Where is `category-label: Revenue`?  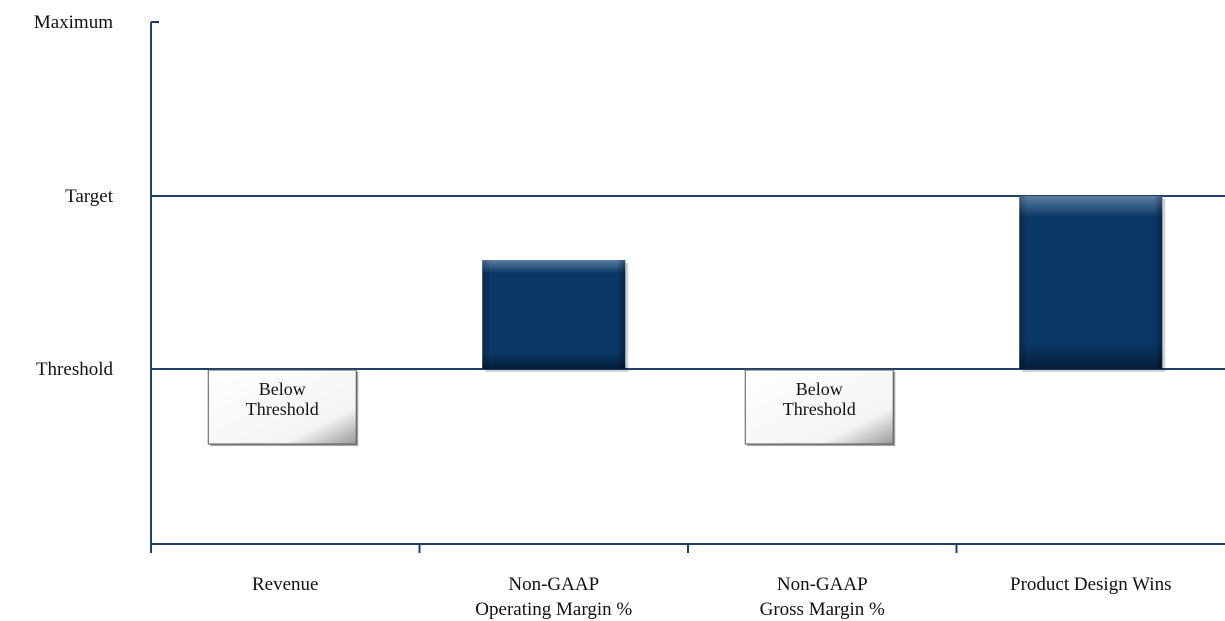
category-label: Revenue is located at coordinates (285, 584).